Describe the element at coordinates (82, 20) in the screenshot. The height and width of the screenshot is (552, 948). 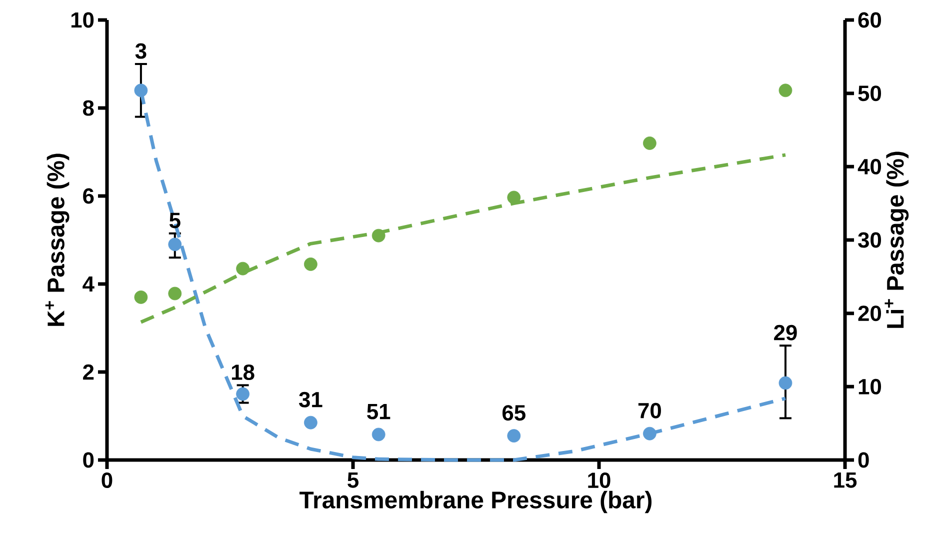
I see `y-tick-label: 10` at that location.